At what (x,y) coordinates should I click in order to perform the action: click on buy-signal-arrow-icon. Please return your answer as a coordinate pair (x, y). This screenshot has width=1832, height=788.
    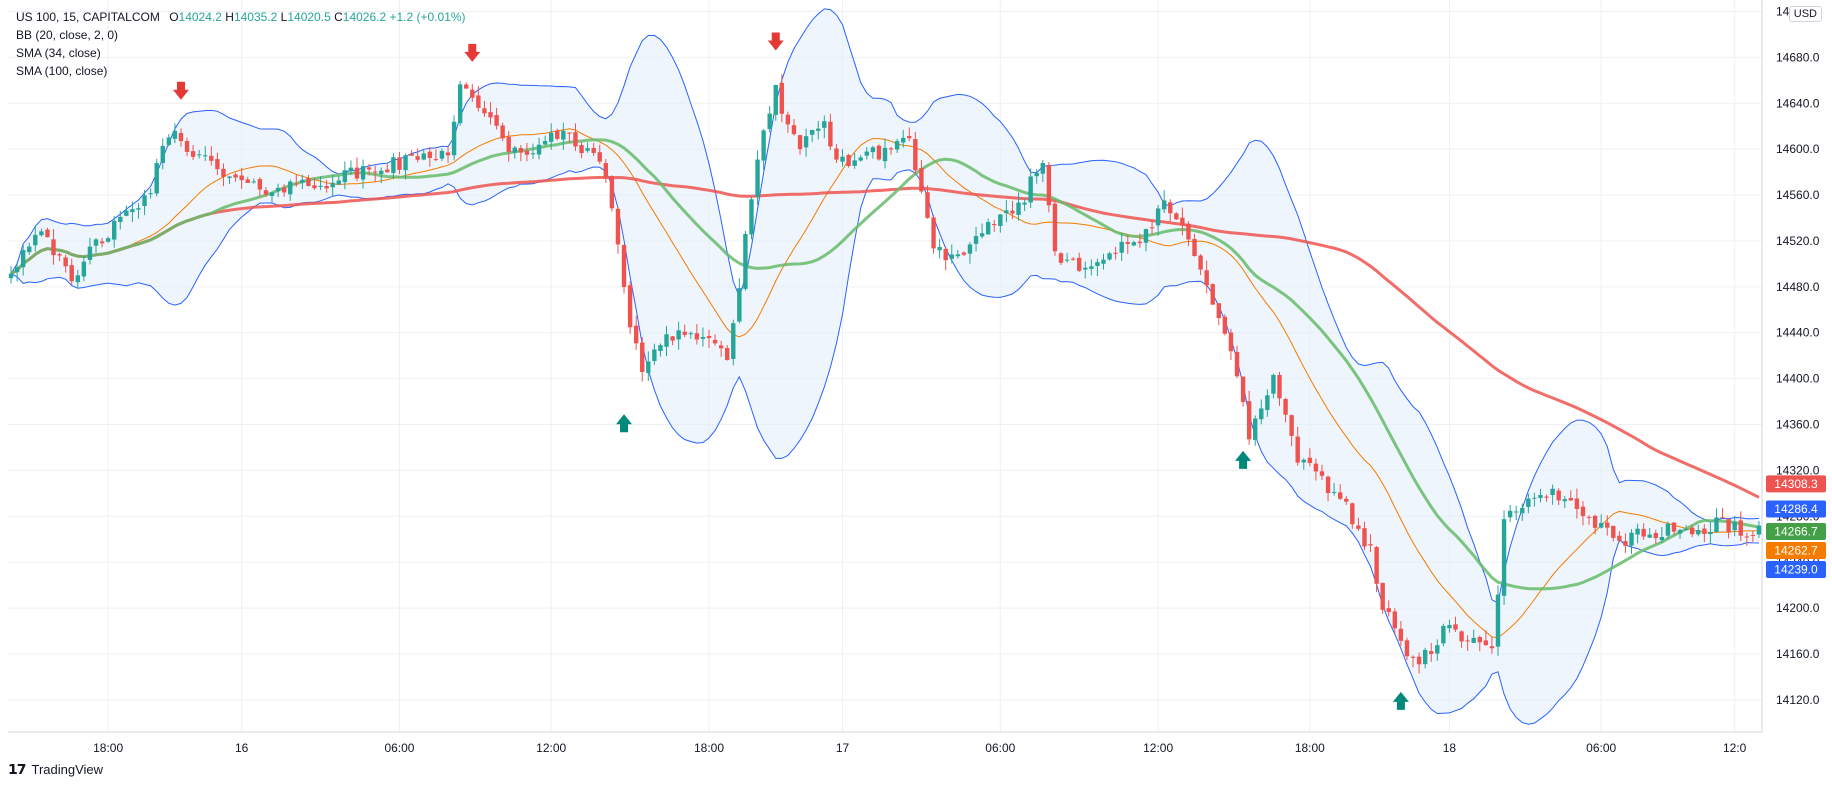
    Looking at the image, I should click on (1243, 459).